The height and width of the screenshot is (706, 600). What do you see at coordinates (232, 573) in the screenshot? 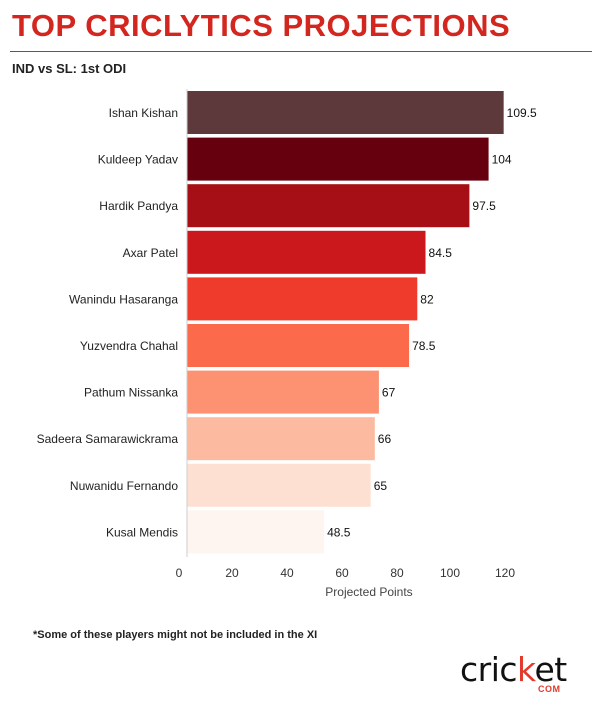
I see `x-tick-label: 20` at bounding box center [232, 573].